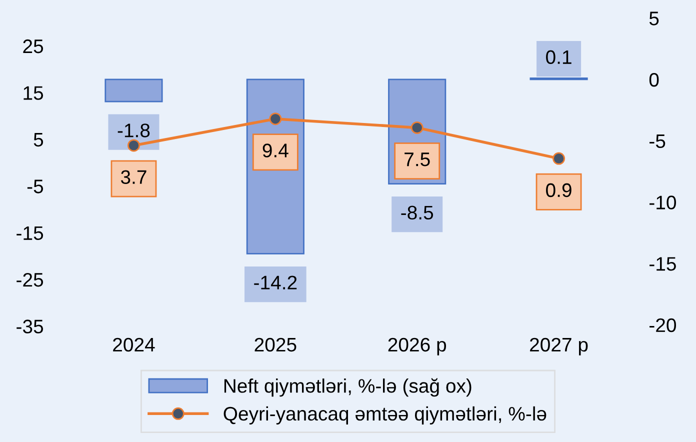 This screenshot has width=696, height=442. Describe the element at coordinates (134, 131) in the screenshot. I see `data-label: -1.8` at that location.